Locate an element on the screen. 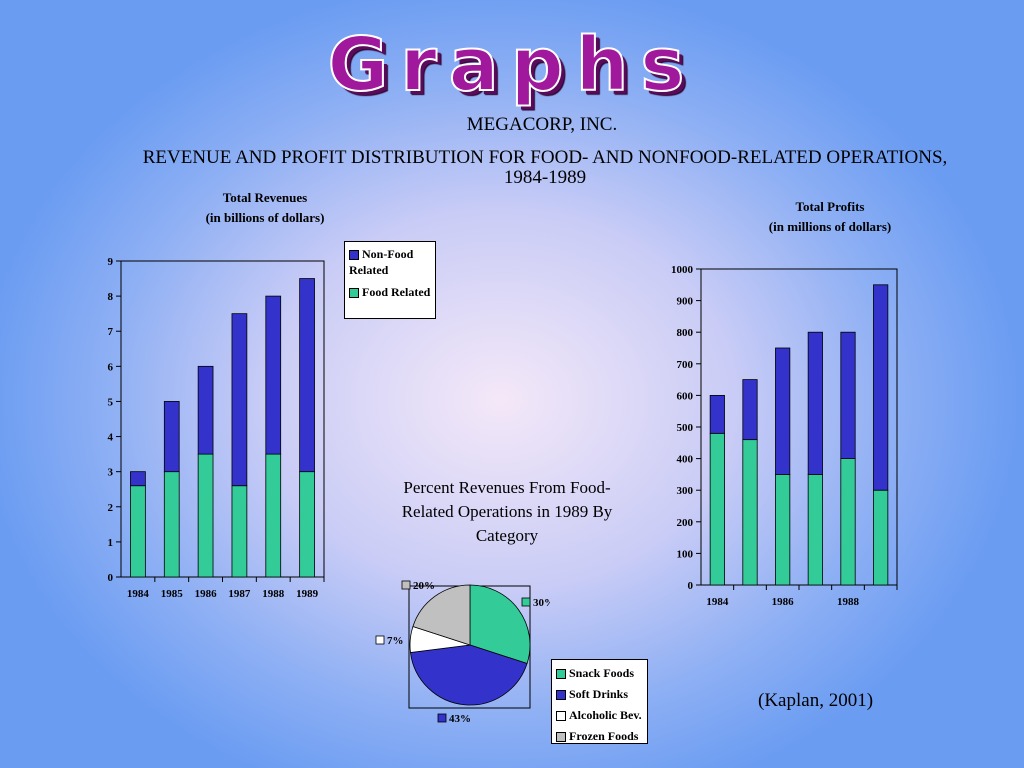  profit-y-tick-label: 700 is located at coordinates (685, 365).